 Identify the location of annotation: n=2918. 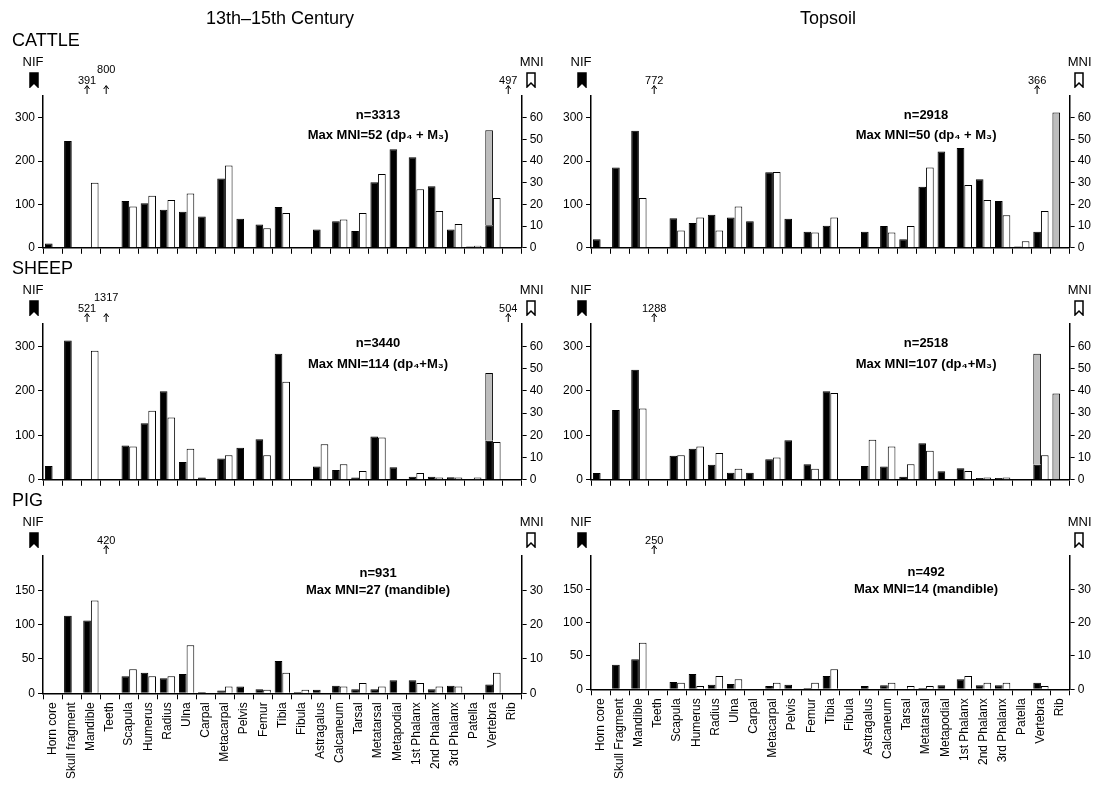
(926, 114).